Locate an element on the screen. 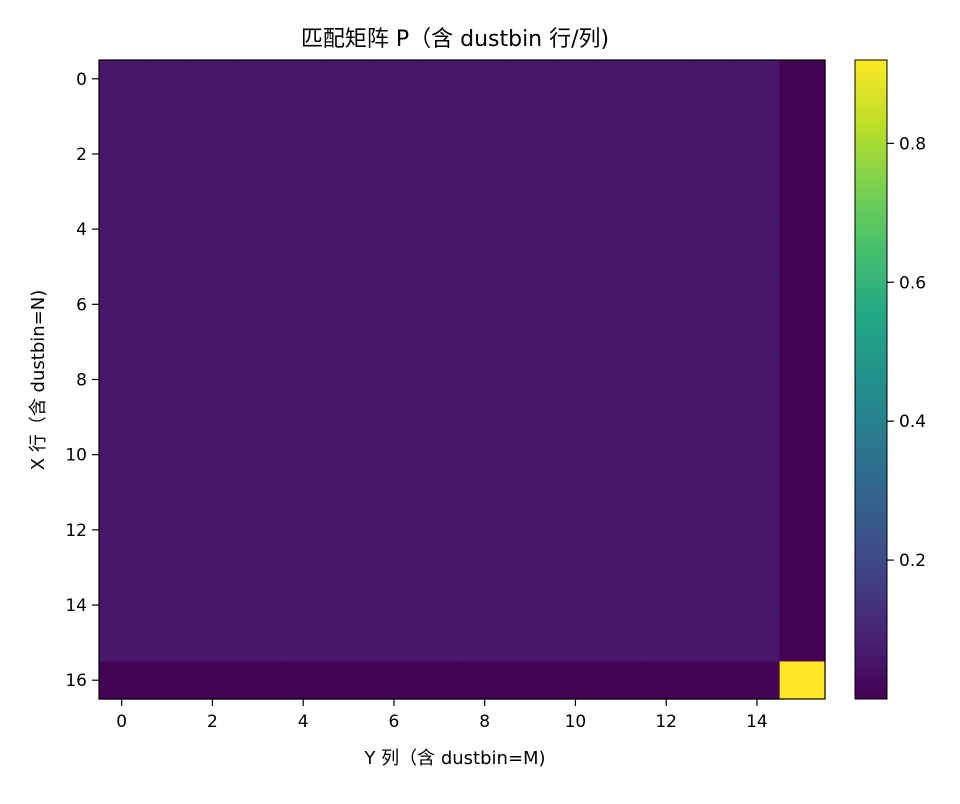 The width and height of the screenshot is (960, 804). heatmap-cell-r5-c3 is located at coordinates (258, 267).